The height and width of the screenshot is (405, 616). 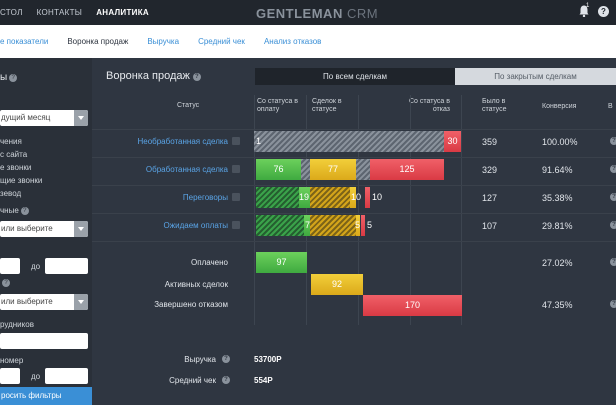 I want to click on field-select: или выберите, so click(x=44, y=229).